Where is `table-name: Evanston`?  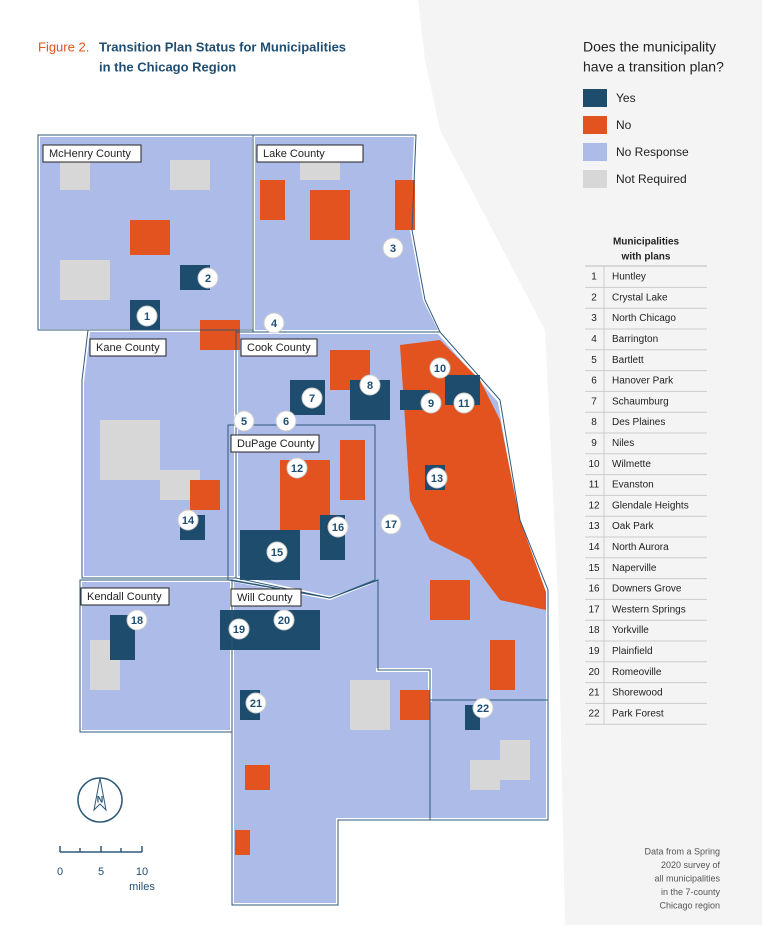
table-name: Evanston is located at coordinates (633, 485).